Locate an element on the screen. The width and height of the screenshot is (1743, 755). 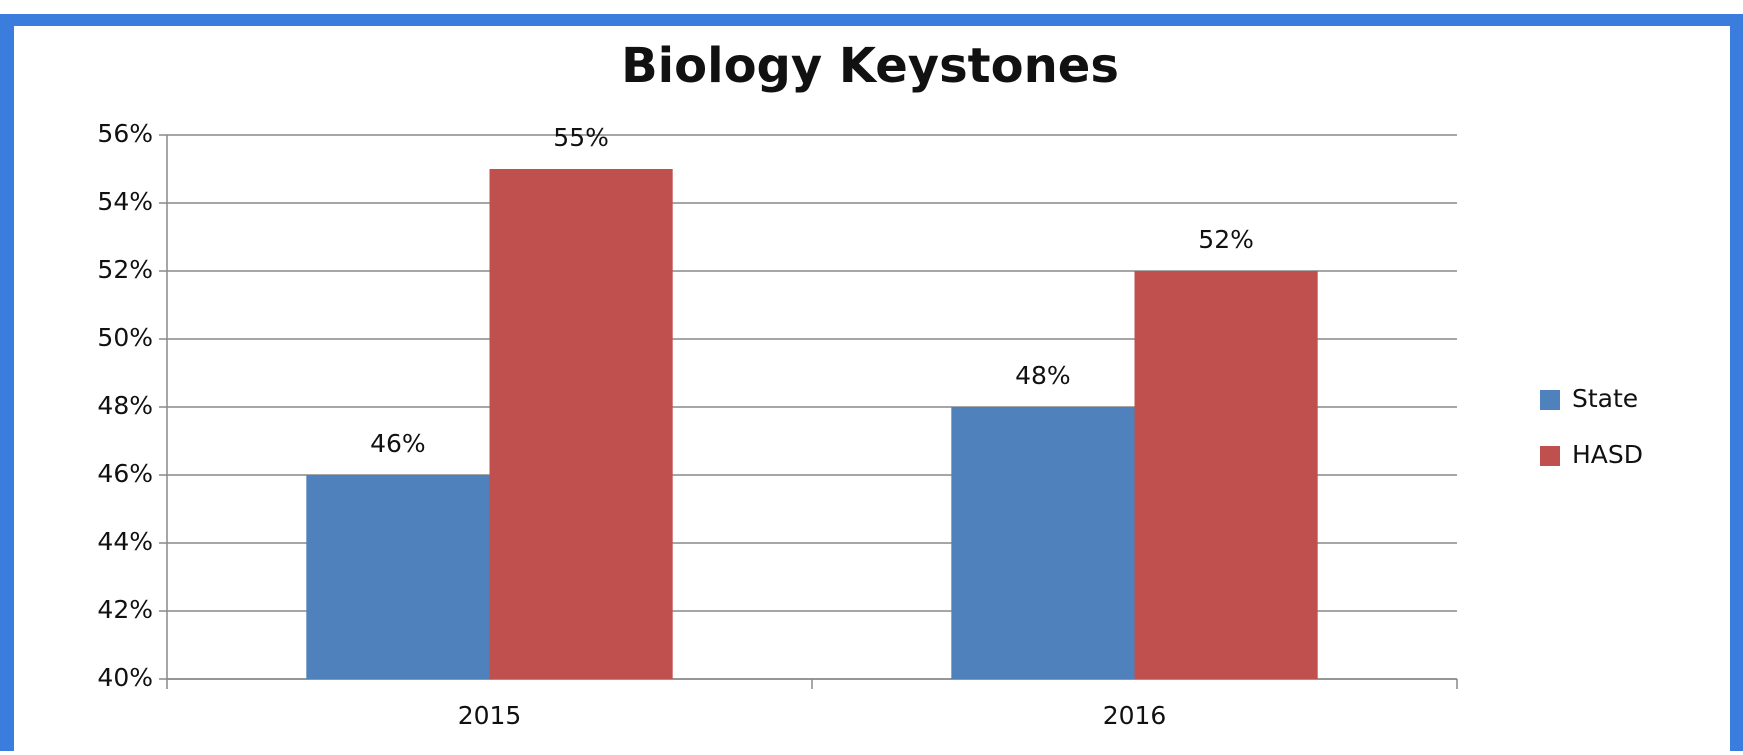
value-label: 55% is located at coordinates (581, 137).